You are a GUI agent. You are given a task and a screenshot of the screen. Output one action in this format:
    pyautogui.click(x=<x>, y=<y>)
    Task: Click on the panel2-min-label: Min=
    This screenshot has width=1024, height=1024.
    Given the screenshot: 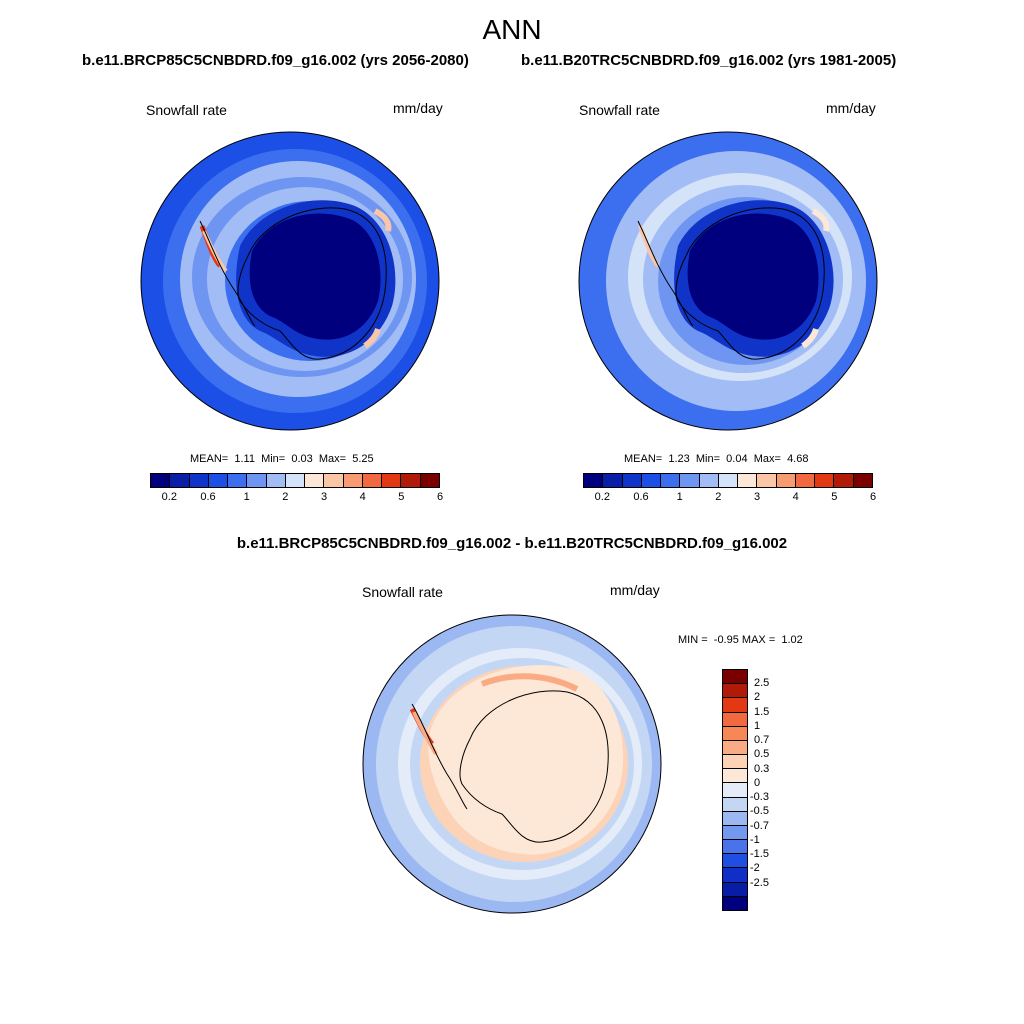 What is the action you would take?
    pyautogui.click(x=708, y=459)
    